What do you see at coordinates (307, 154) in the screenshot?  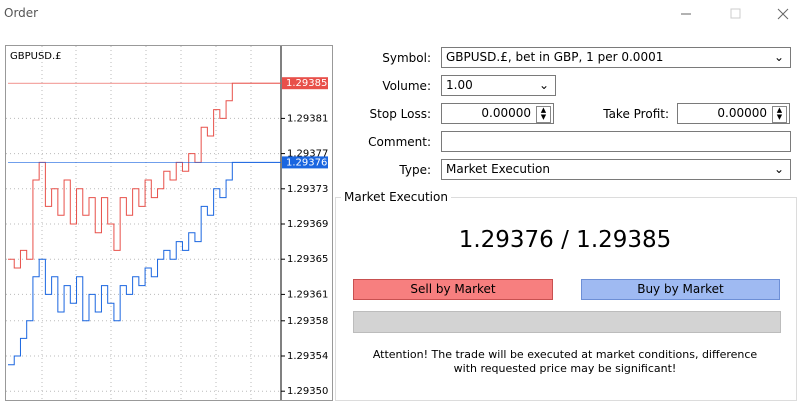 I see `y-tick-label: 1.29377` at bounding box center [307, 154].